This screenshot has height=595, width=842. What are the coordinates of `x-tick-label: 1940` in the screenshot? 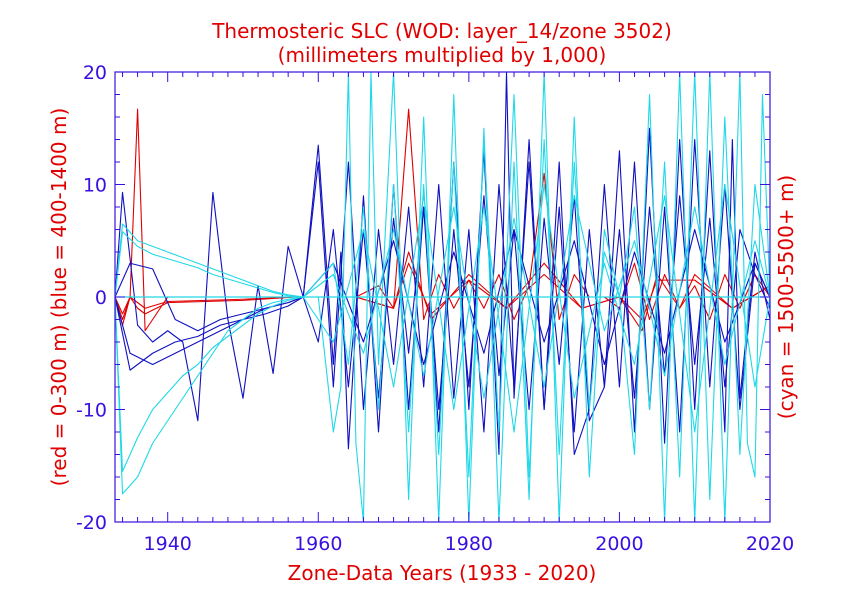 It's located at (168, 544).